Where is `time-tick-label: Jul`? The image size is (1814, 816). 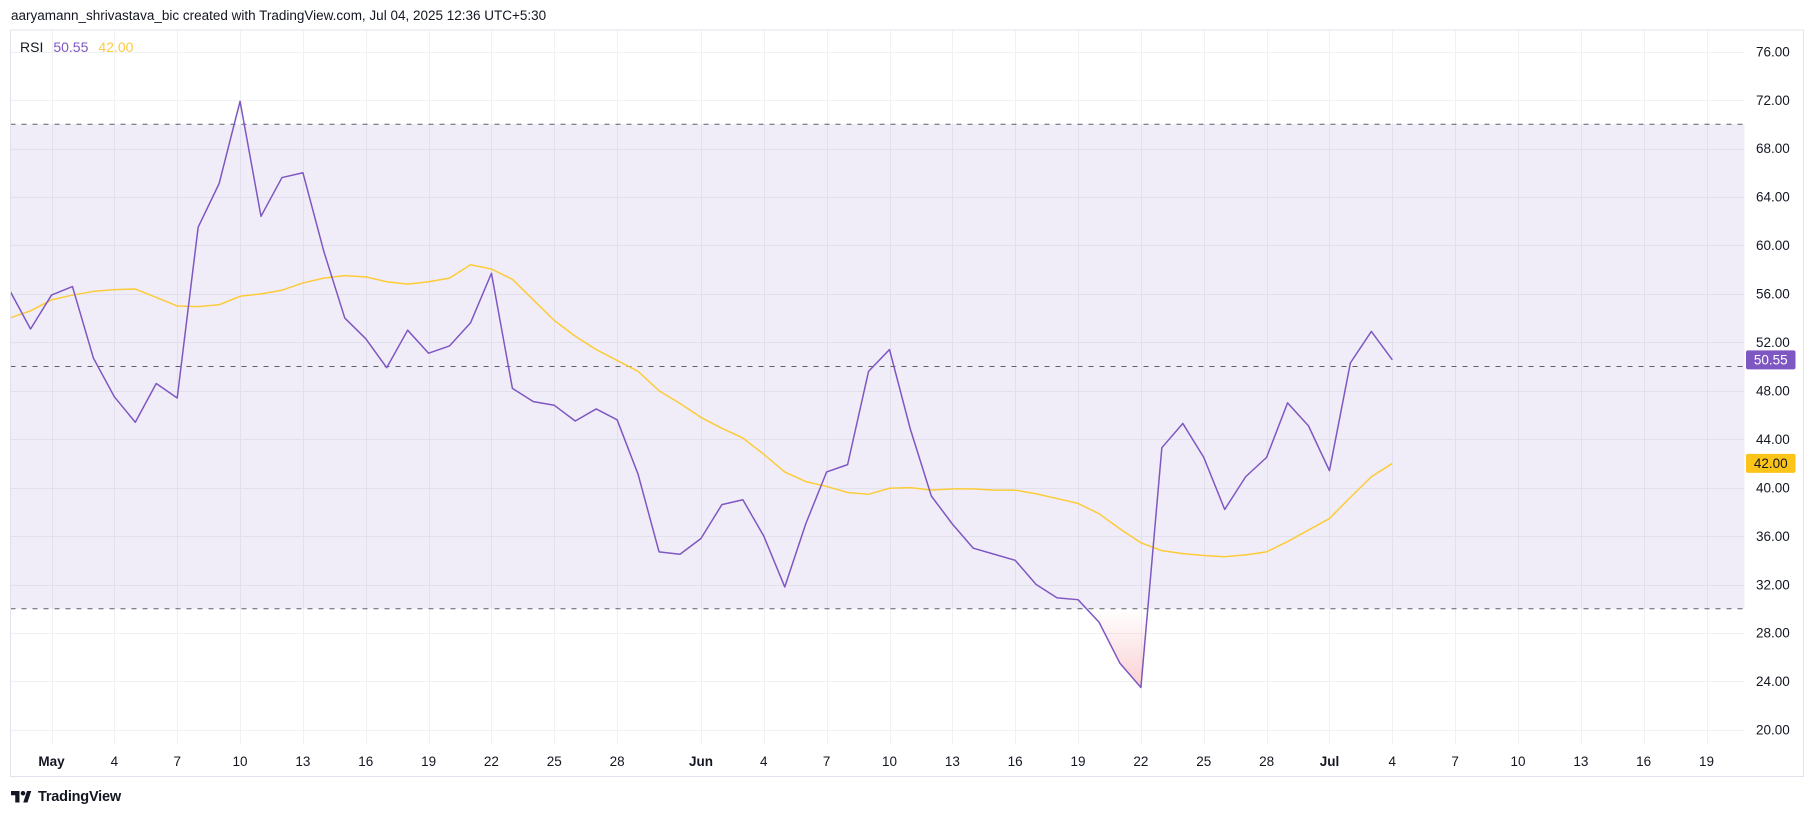 time-tick-label: Jul is located at coordinates (1330, 761).